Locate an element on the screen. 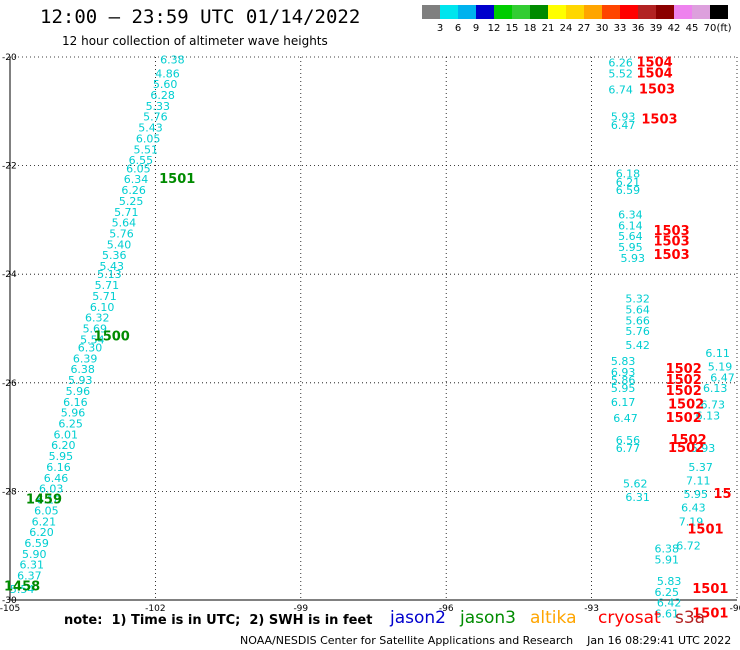 The width and height of the screenshot is (740, 650). wave-height-label: 5.42 is located at coordinates (637, 345).